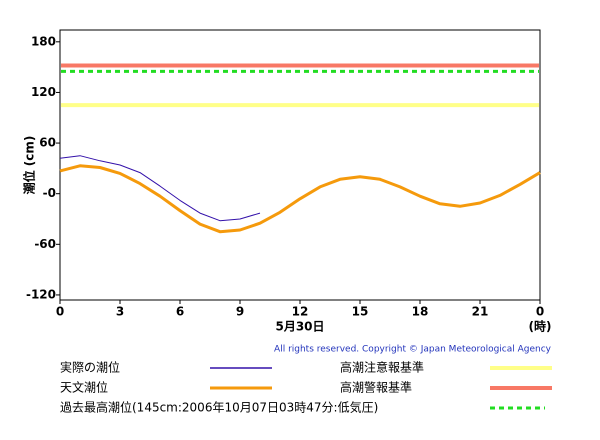  What do you see at coordinates (360, 312) in the screenshot?
I see `x-tick-label: 15` at bounding box center [360, 312].